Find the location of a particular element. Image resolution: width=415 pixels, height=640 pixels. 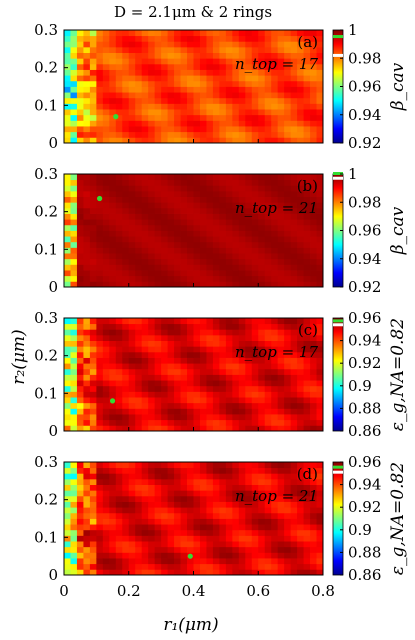

panel-annotation: n_top = 17 is located at coordinates (276, 64).